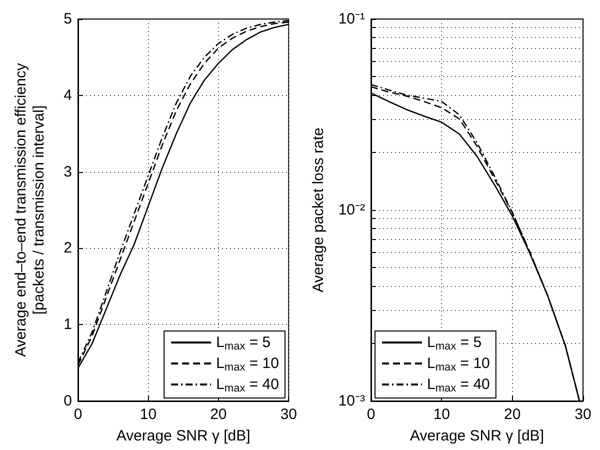 This screenshot has width=600, height=450. What do you see at coordinates (351, 210) in the screenshot?
I see `y-tick-label: 10⁻²` at bounding box center [351, 210].